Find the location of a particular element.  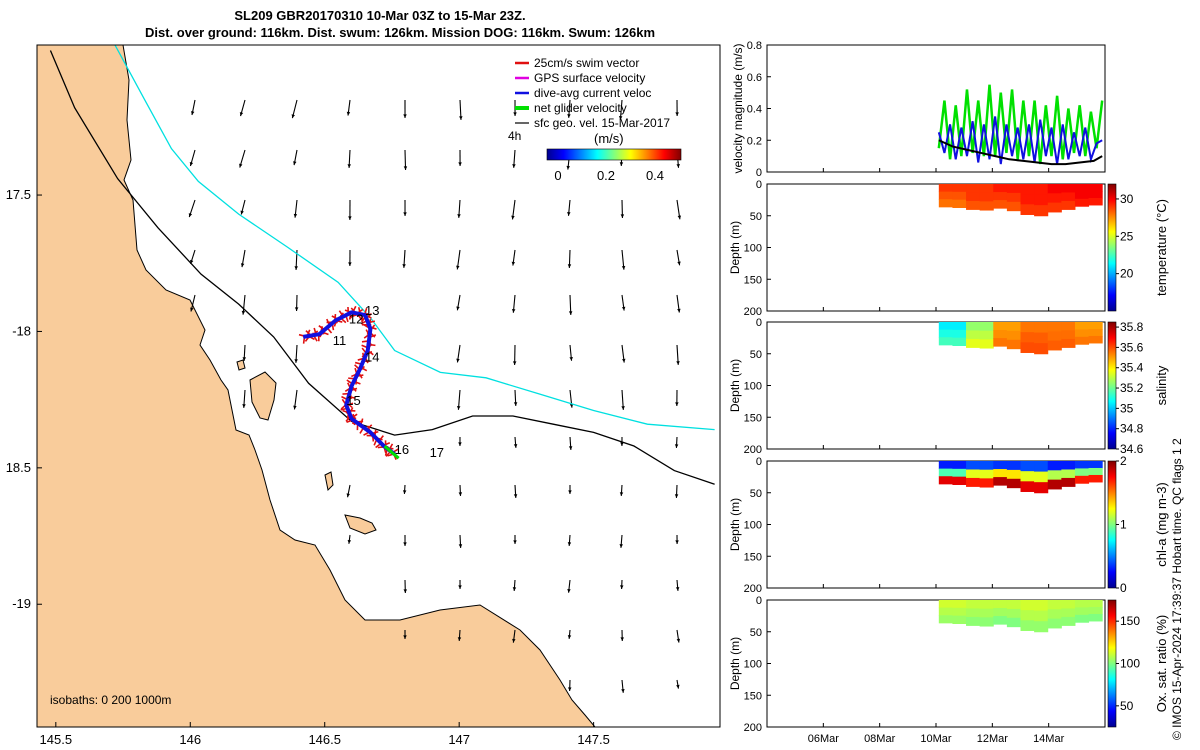

colorbar-tick-label: 0 is located at coordinates (1123, 588).